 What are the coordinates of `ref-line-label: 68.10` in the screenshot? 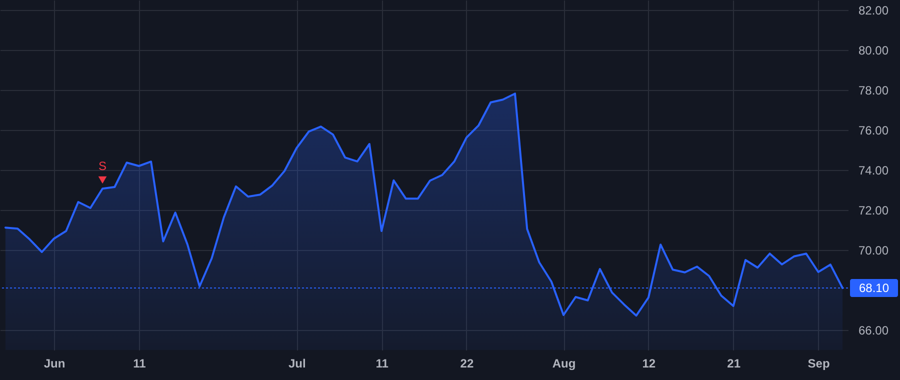 It's located at (874, 288).